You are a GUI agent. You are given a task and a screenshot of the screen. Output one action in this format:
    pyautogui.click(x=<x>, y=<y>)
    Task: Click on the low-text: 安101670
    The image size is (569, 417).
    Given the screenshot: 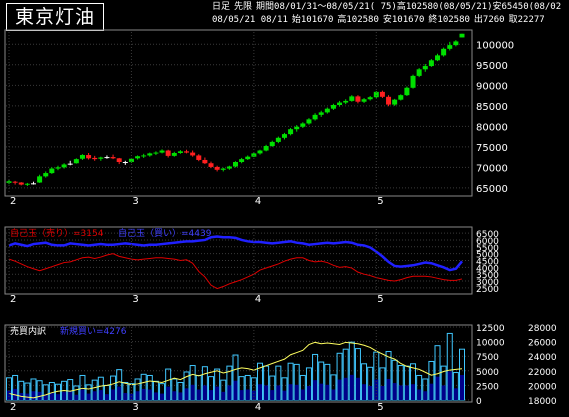 What is the action you would take?
    pyautogui.click(x=403, y=20)
    